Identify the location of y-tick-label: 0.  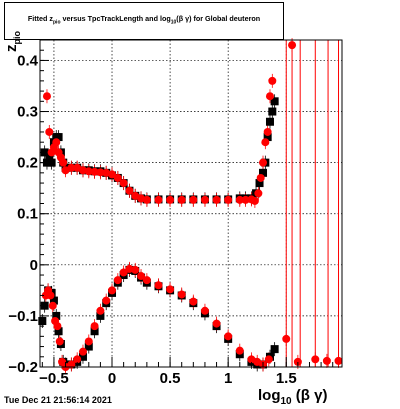
(34, 265).